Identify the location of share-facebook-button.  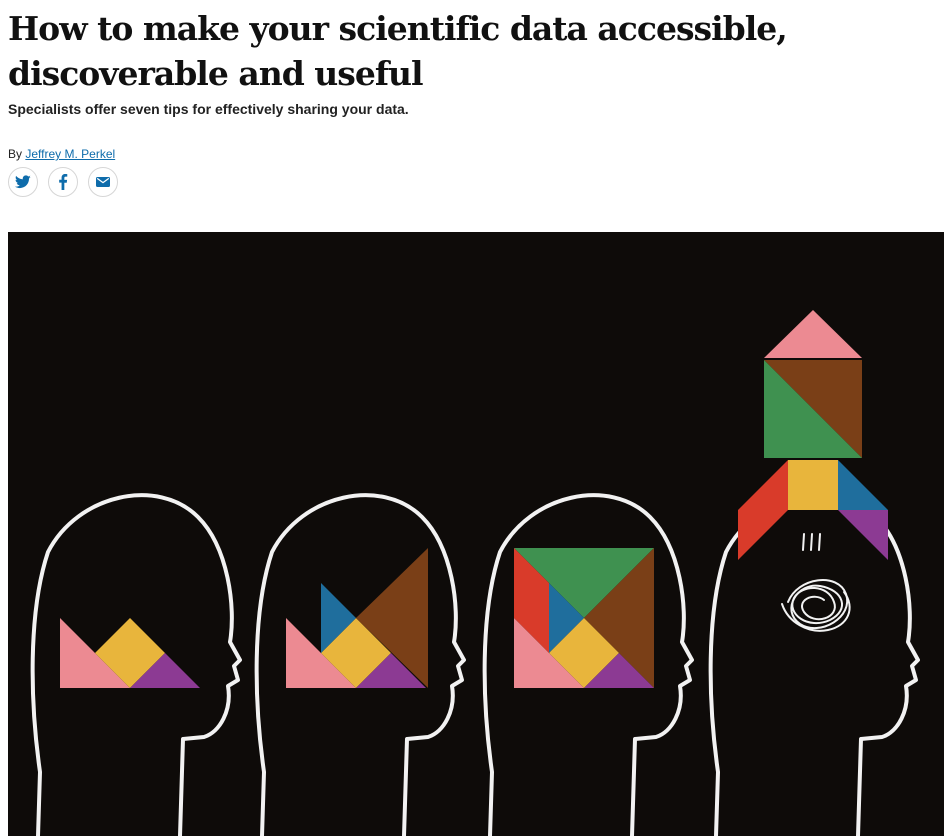
(63, 182).